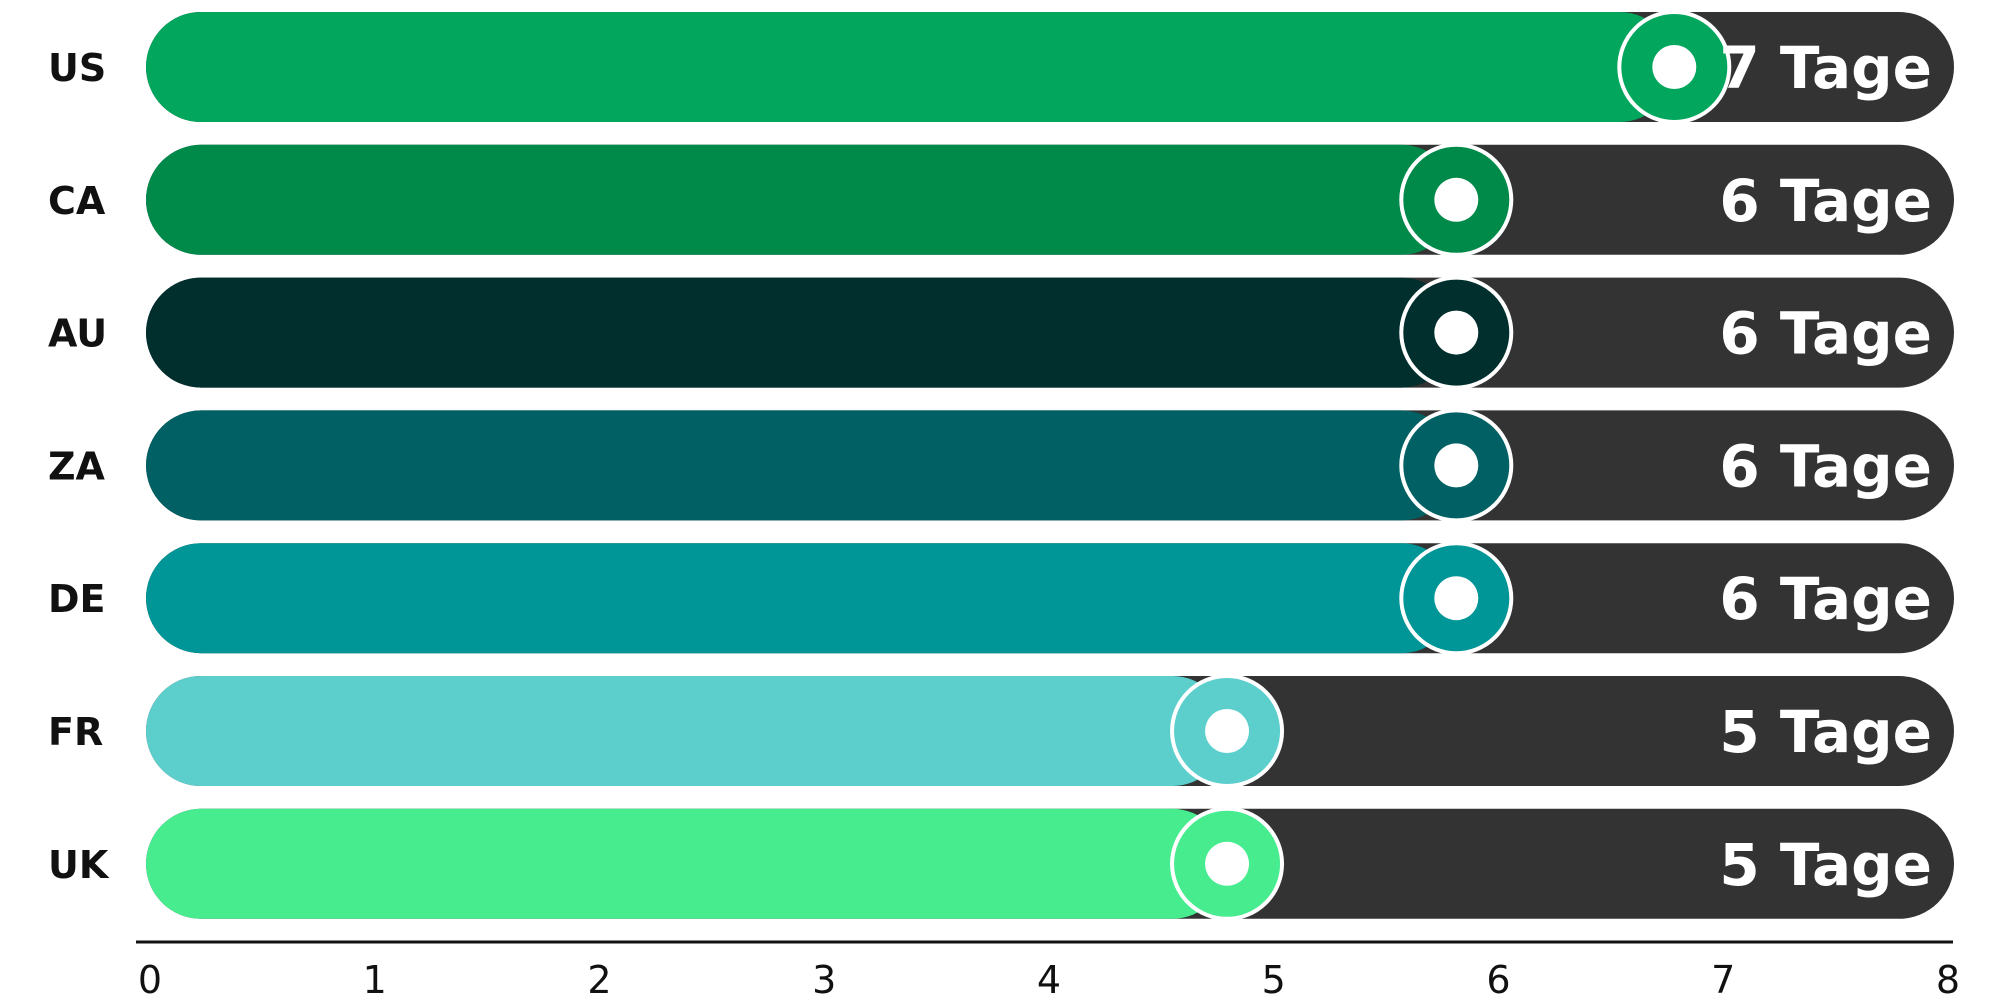 This screenshot has height=997, width=1993. I want to click on category-label: FR, so click(75, 732).